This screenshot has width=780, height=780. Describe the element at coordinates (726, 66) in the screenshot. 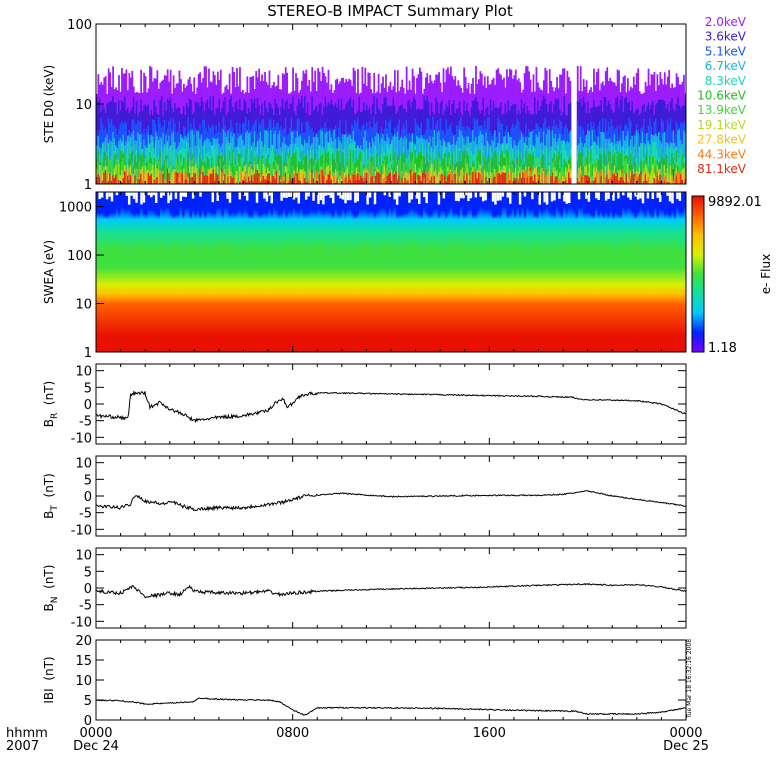

I see `legend-entry: 6.7keV` at that location.